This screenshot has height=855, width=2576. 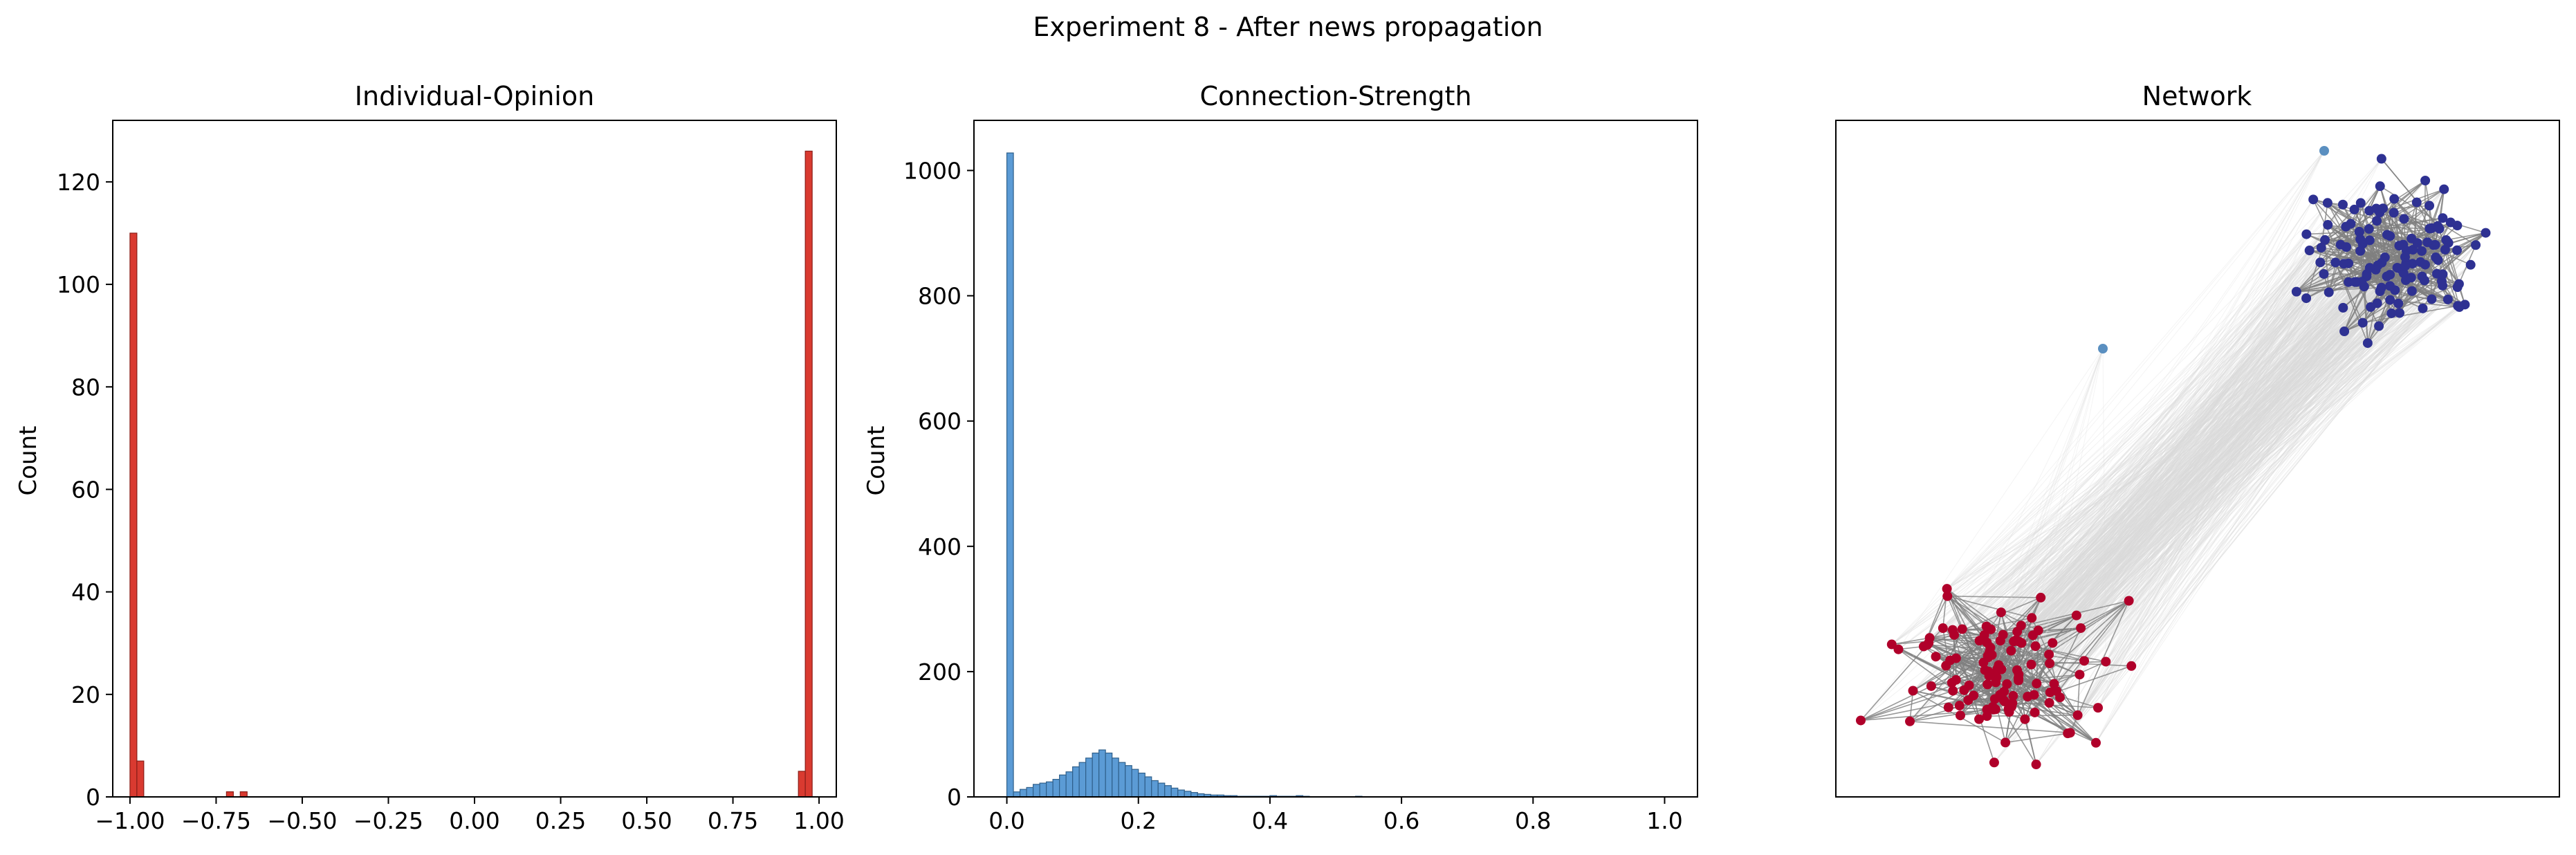 I want to click on opinion-xtick-label: 0.00, so click(x=474, y=820).